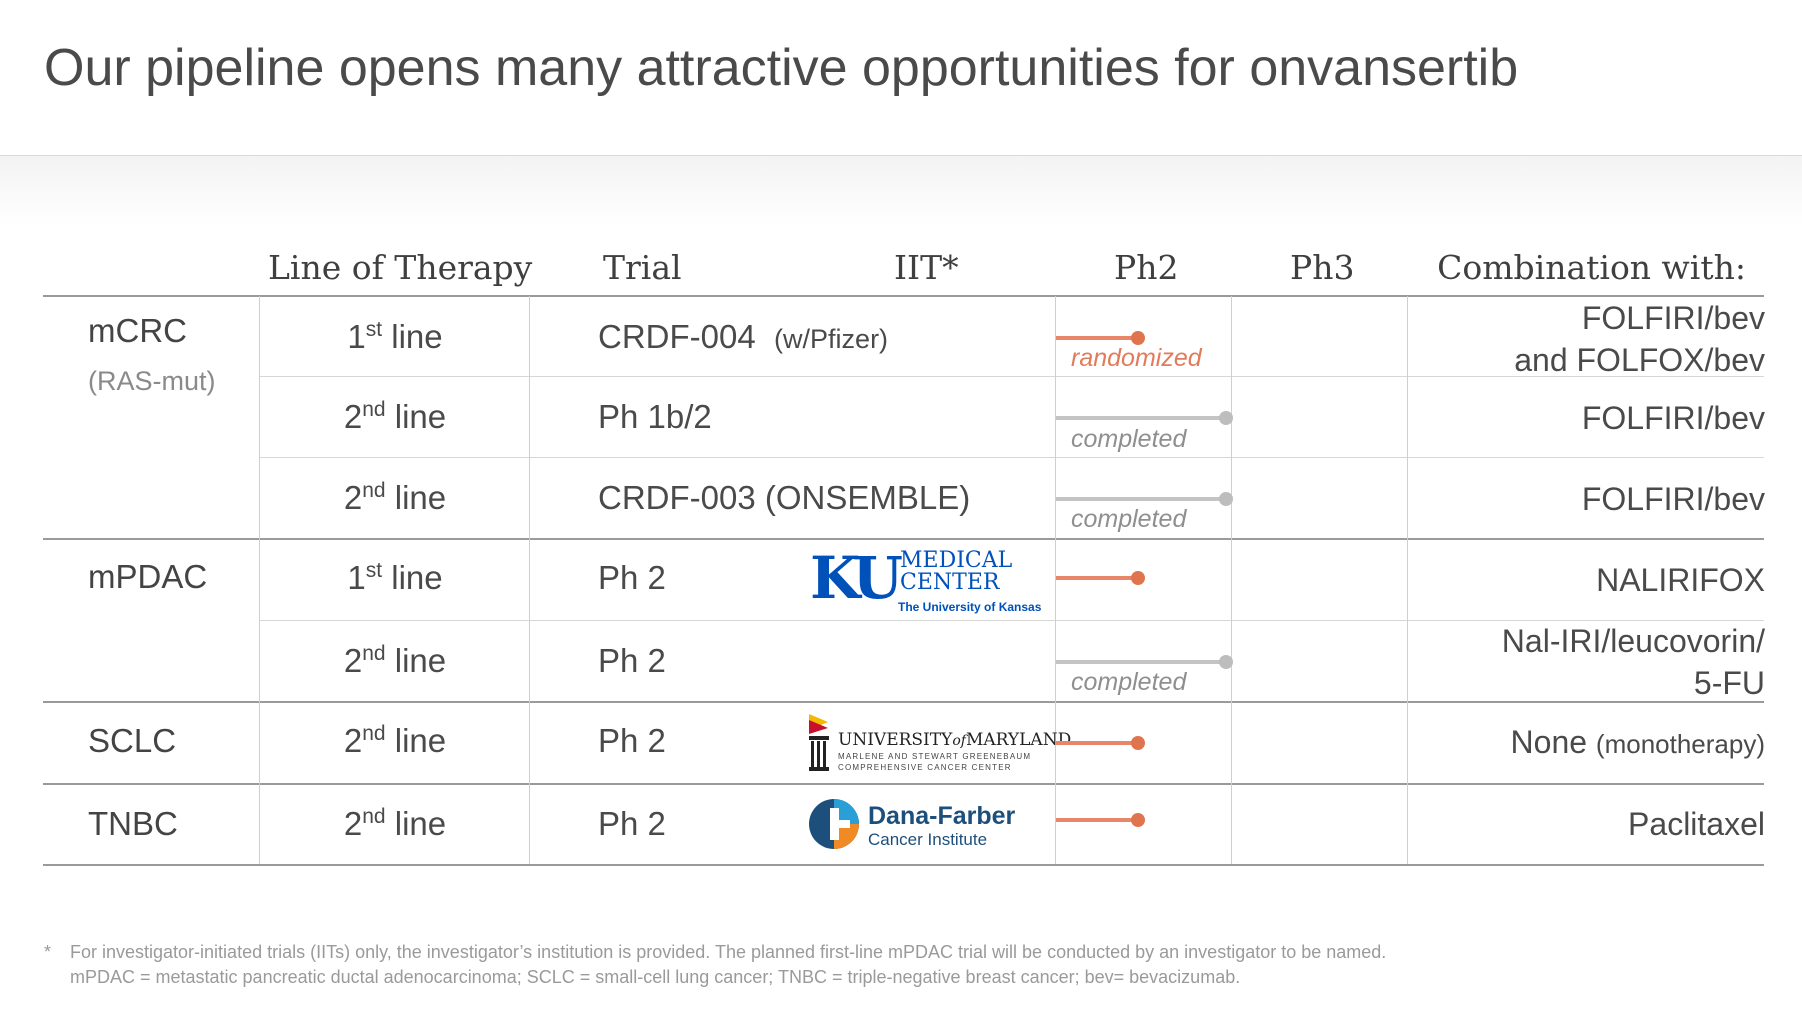 Image resolution: width=1802 pixels, height=1020 pixels. Describe the element at coordinates (48, 952) in the screenshot. I see `footnote-marker: *` at that location.